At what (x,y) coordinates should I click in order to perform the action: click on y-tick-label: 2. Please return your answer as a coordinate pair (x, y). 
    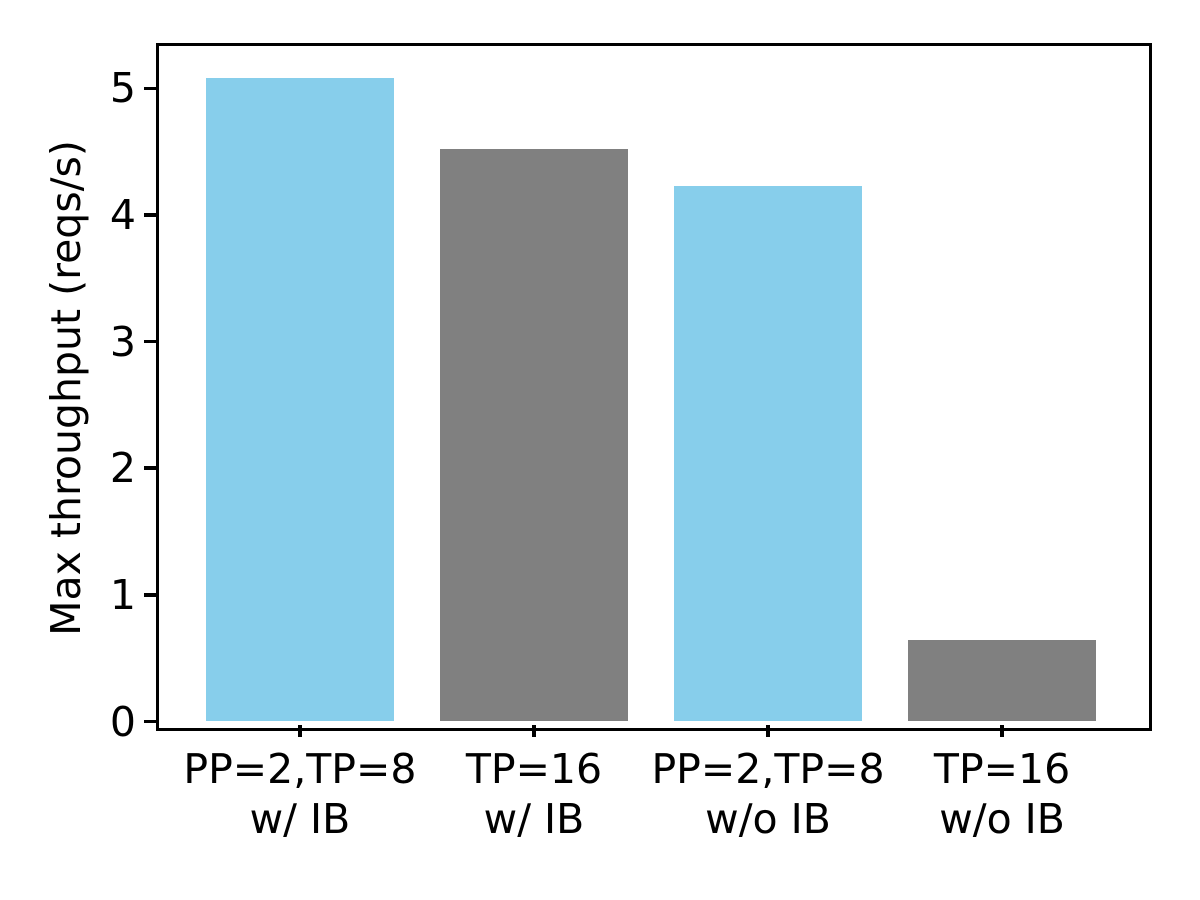
    Looking at the image, I should click on (122, 468).